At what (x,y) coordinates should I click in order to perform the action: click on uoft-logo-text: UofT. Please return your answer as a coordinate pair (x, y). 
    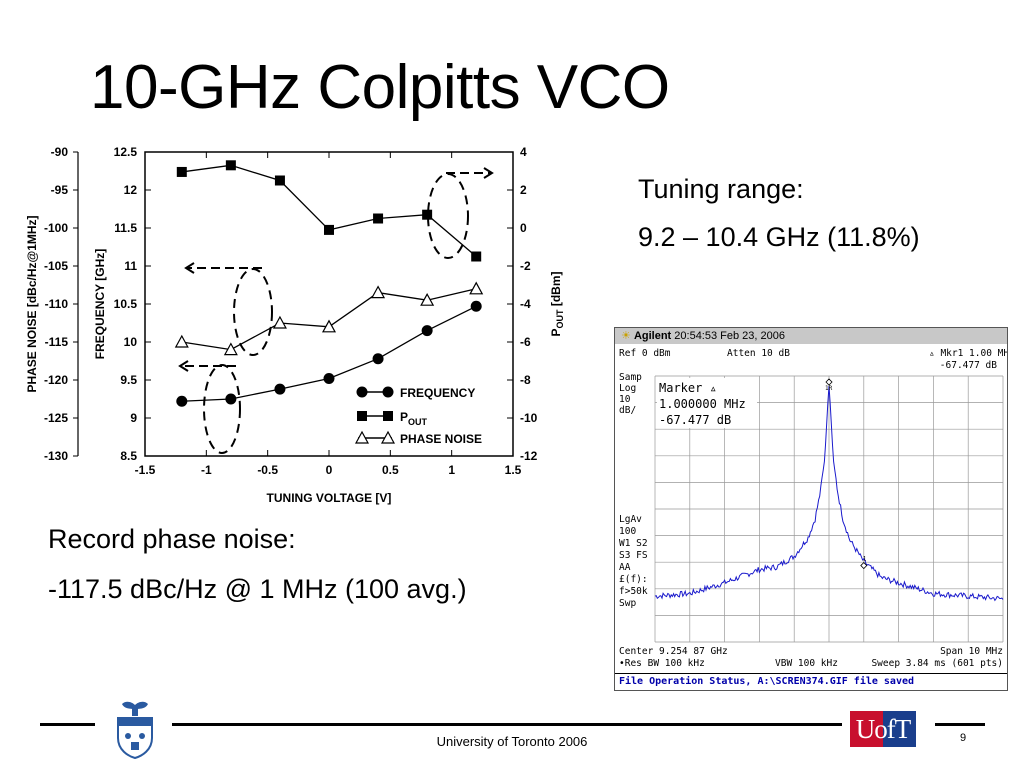
    Looking at the image, I should click on (883, 729).